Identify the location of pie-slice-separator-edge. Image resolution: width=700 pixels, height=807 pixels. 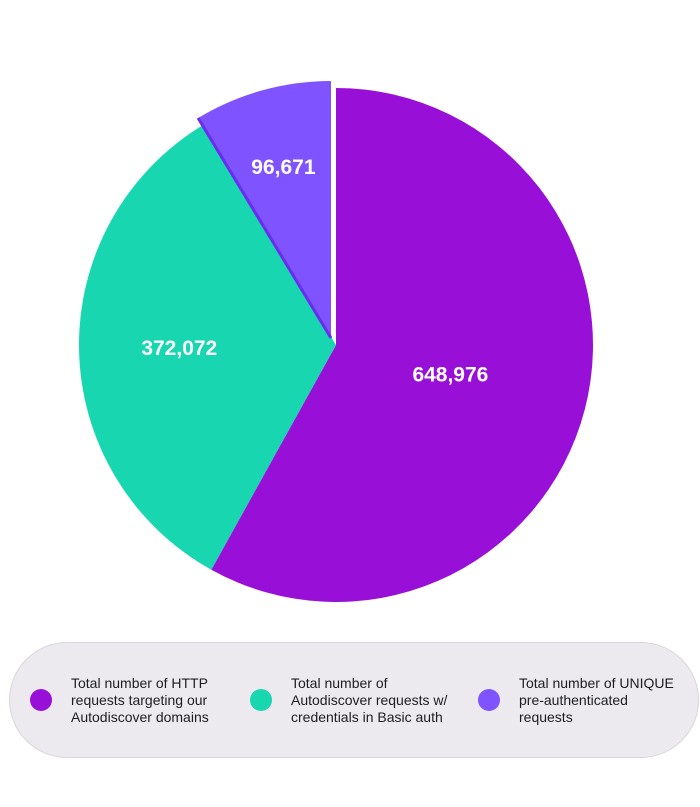
(264, 228).